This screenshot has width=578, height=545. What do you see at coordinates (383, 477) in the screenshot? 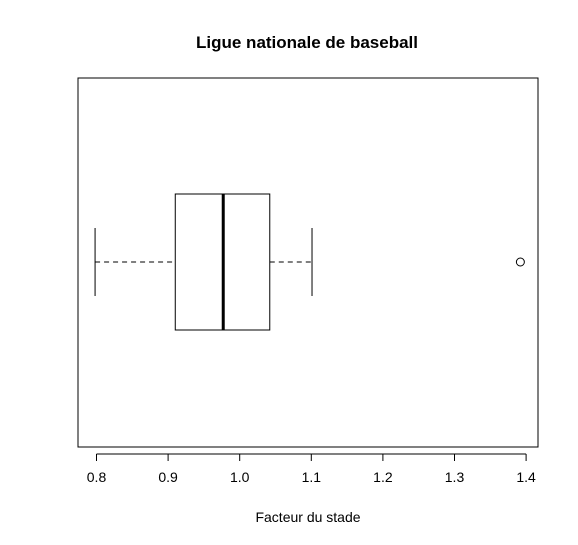
I see `x-tick-label: 1.2` at bounding box center [383, 477].